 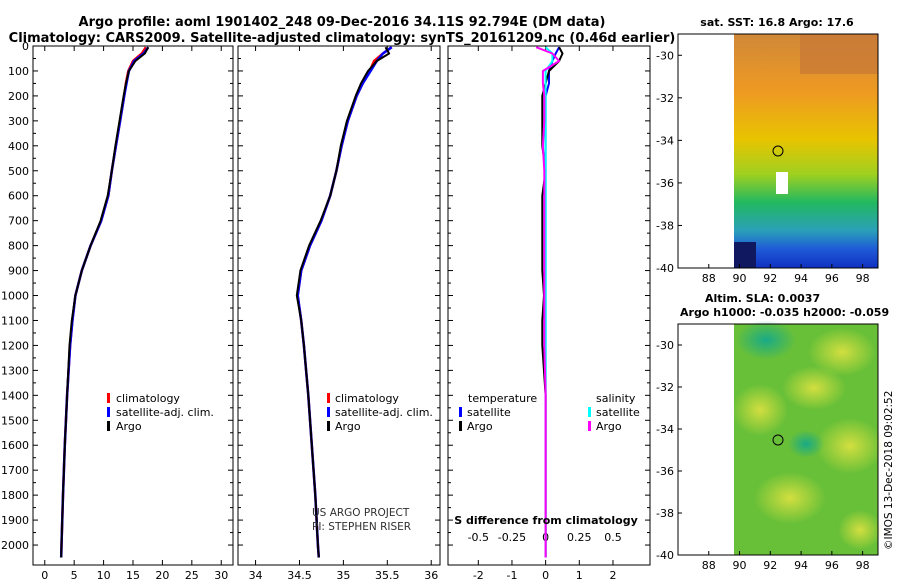 What do you see at coordinates (665, 429) in the screenshot?
I see `lat-tick-label: -34` at bounding box center [665, 429].